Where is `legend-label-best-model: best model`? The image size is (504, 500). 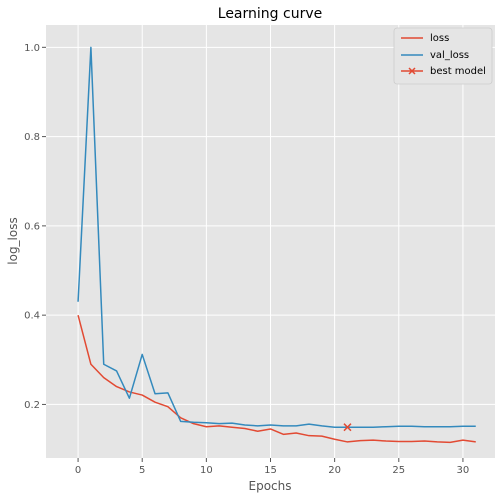
legend-label-best-model: best model is located at coordinates (458, 71).